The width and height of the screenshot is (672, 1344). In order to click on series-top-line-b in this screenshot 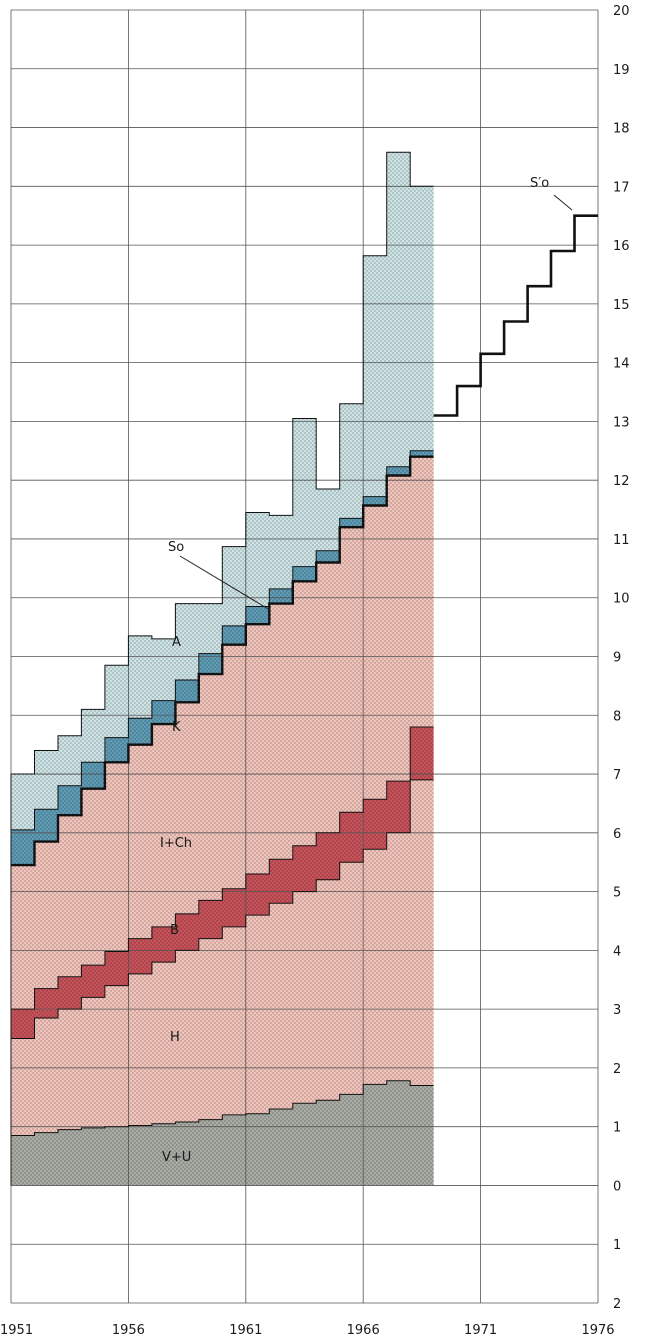, I will do `click(222, 868)`.